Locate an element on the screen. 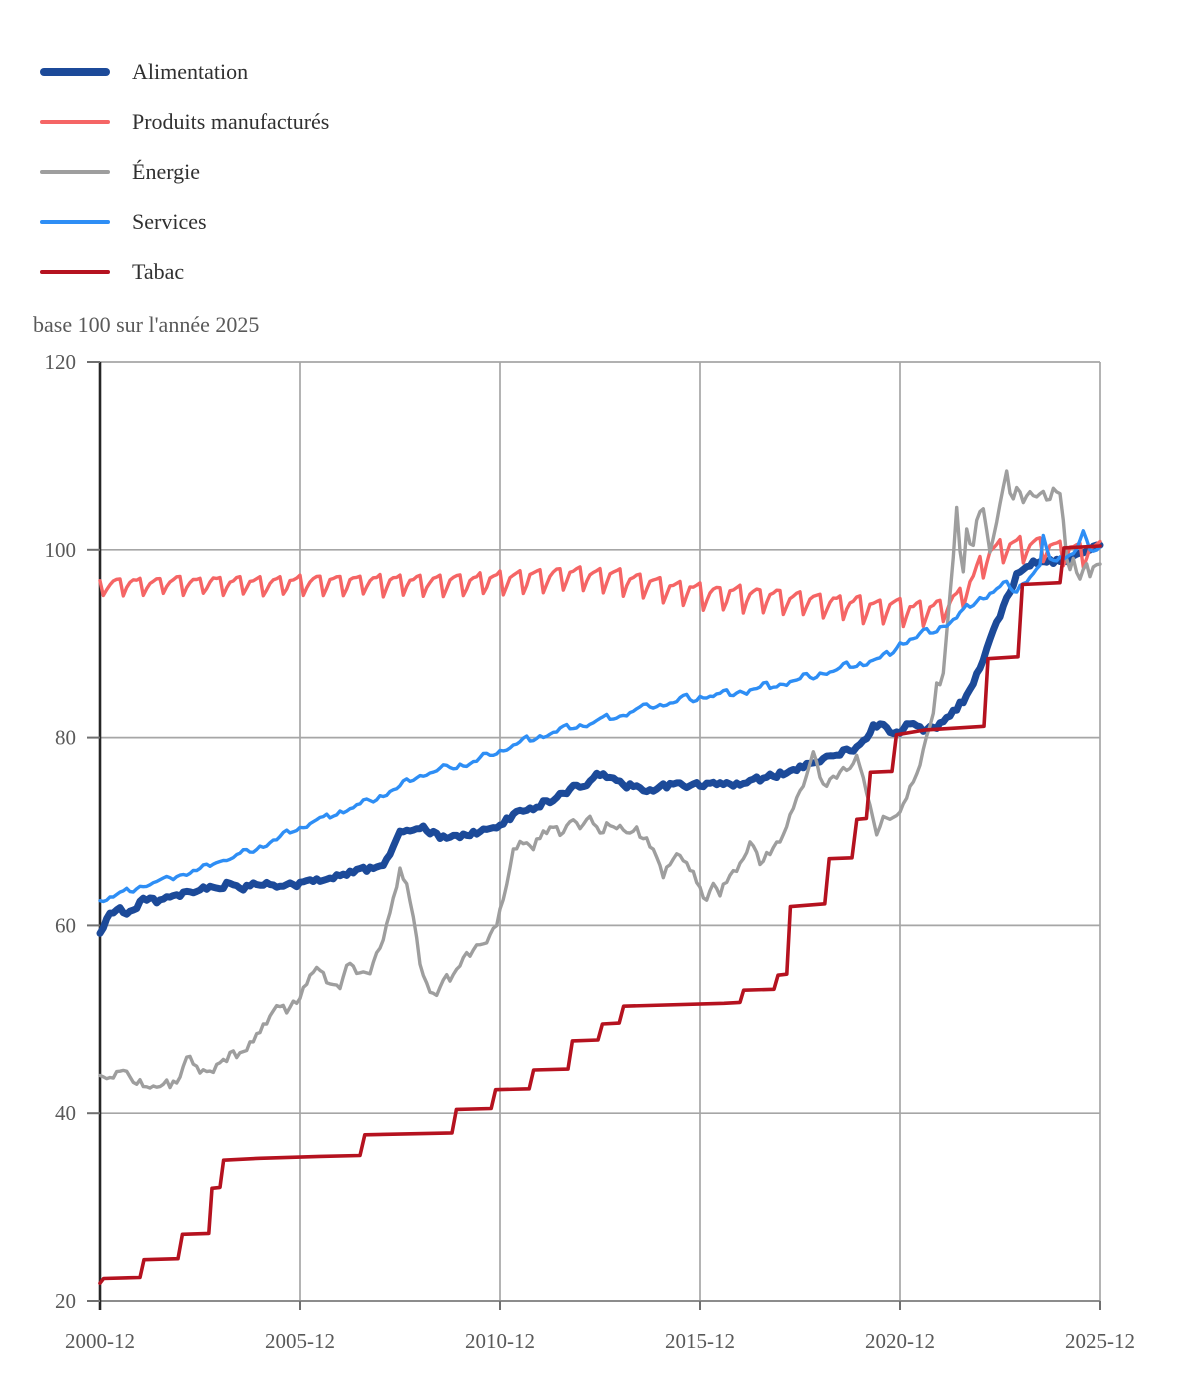 The image size is (1200, 1400). legend-swatch-services is located at coordinates (75, 222).